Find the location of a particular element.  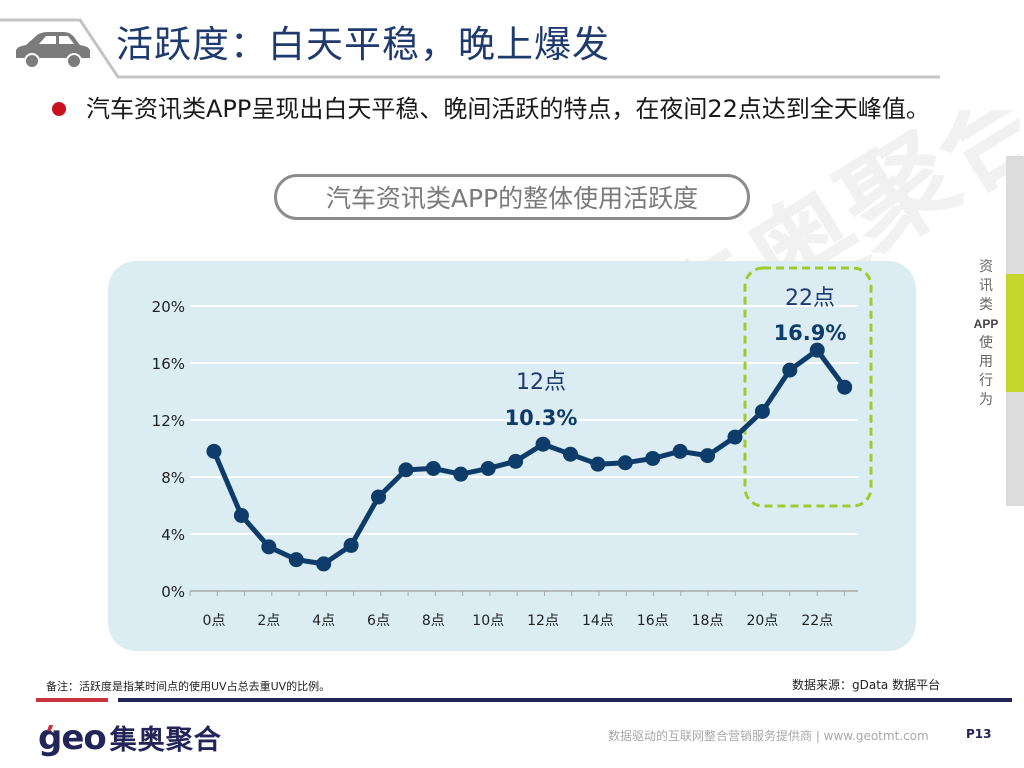

y-tick-label: 8% is located at coordinates (173, 478).